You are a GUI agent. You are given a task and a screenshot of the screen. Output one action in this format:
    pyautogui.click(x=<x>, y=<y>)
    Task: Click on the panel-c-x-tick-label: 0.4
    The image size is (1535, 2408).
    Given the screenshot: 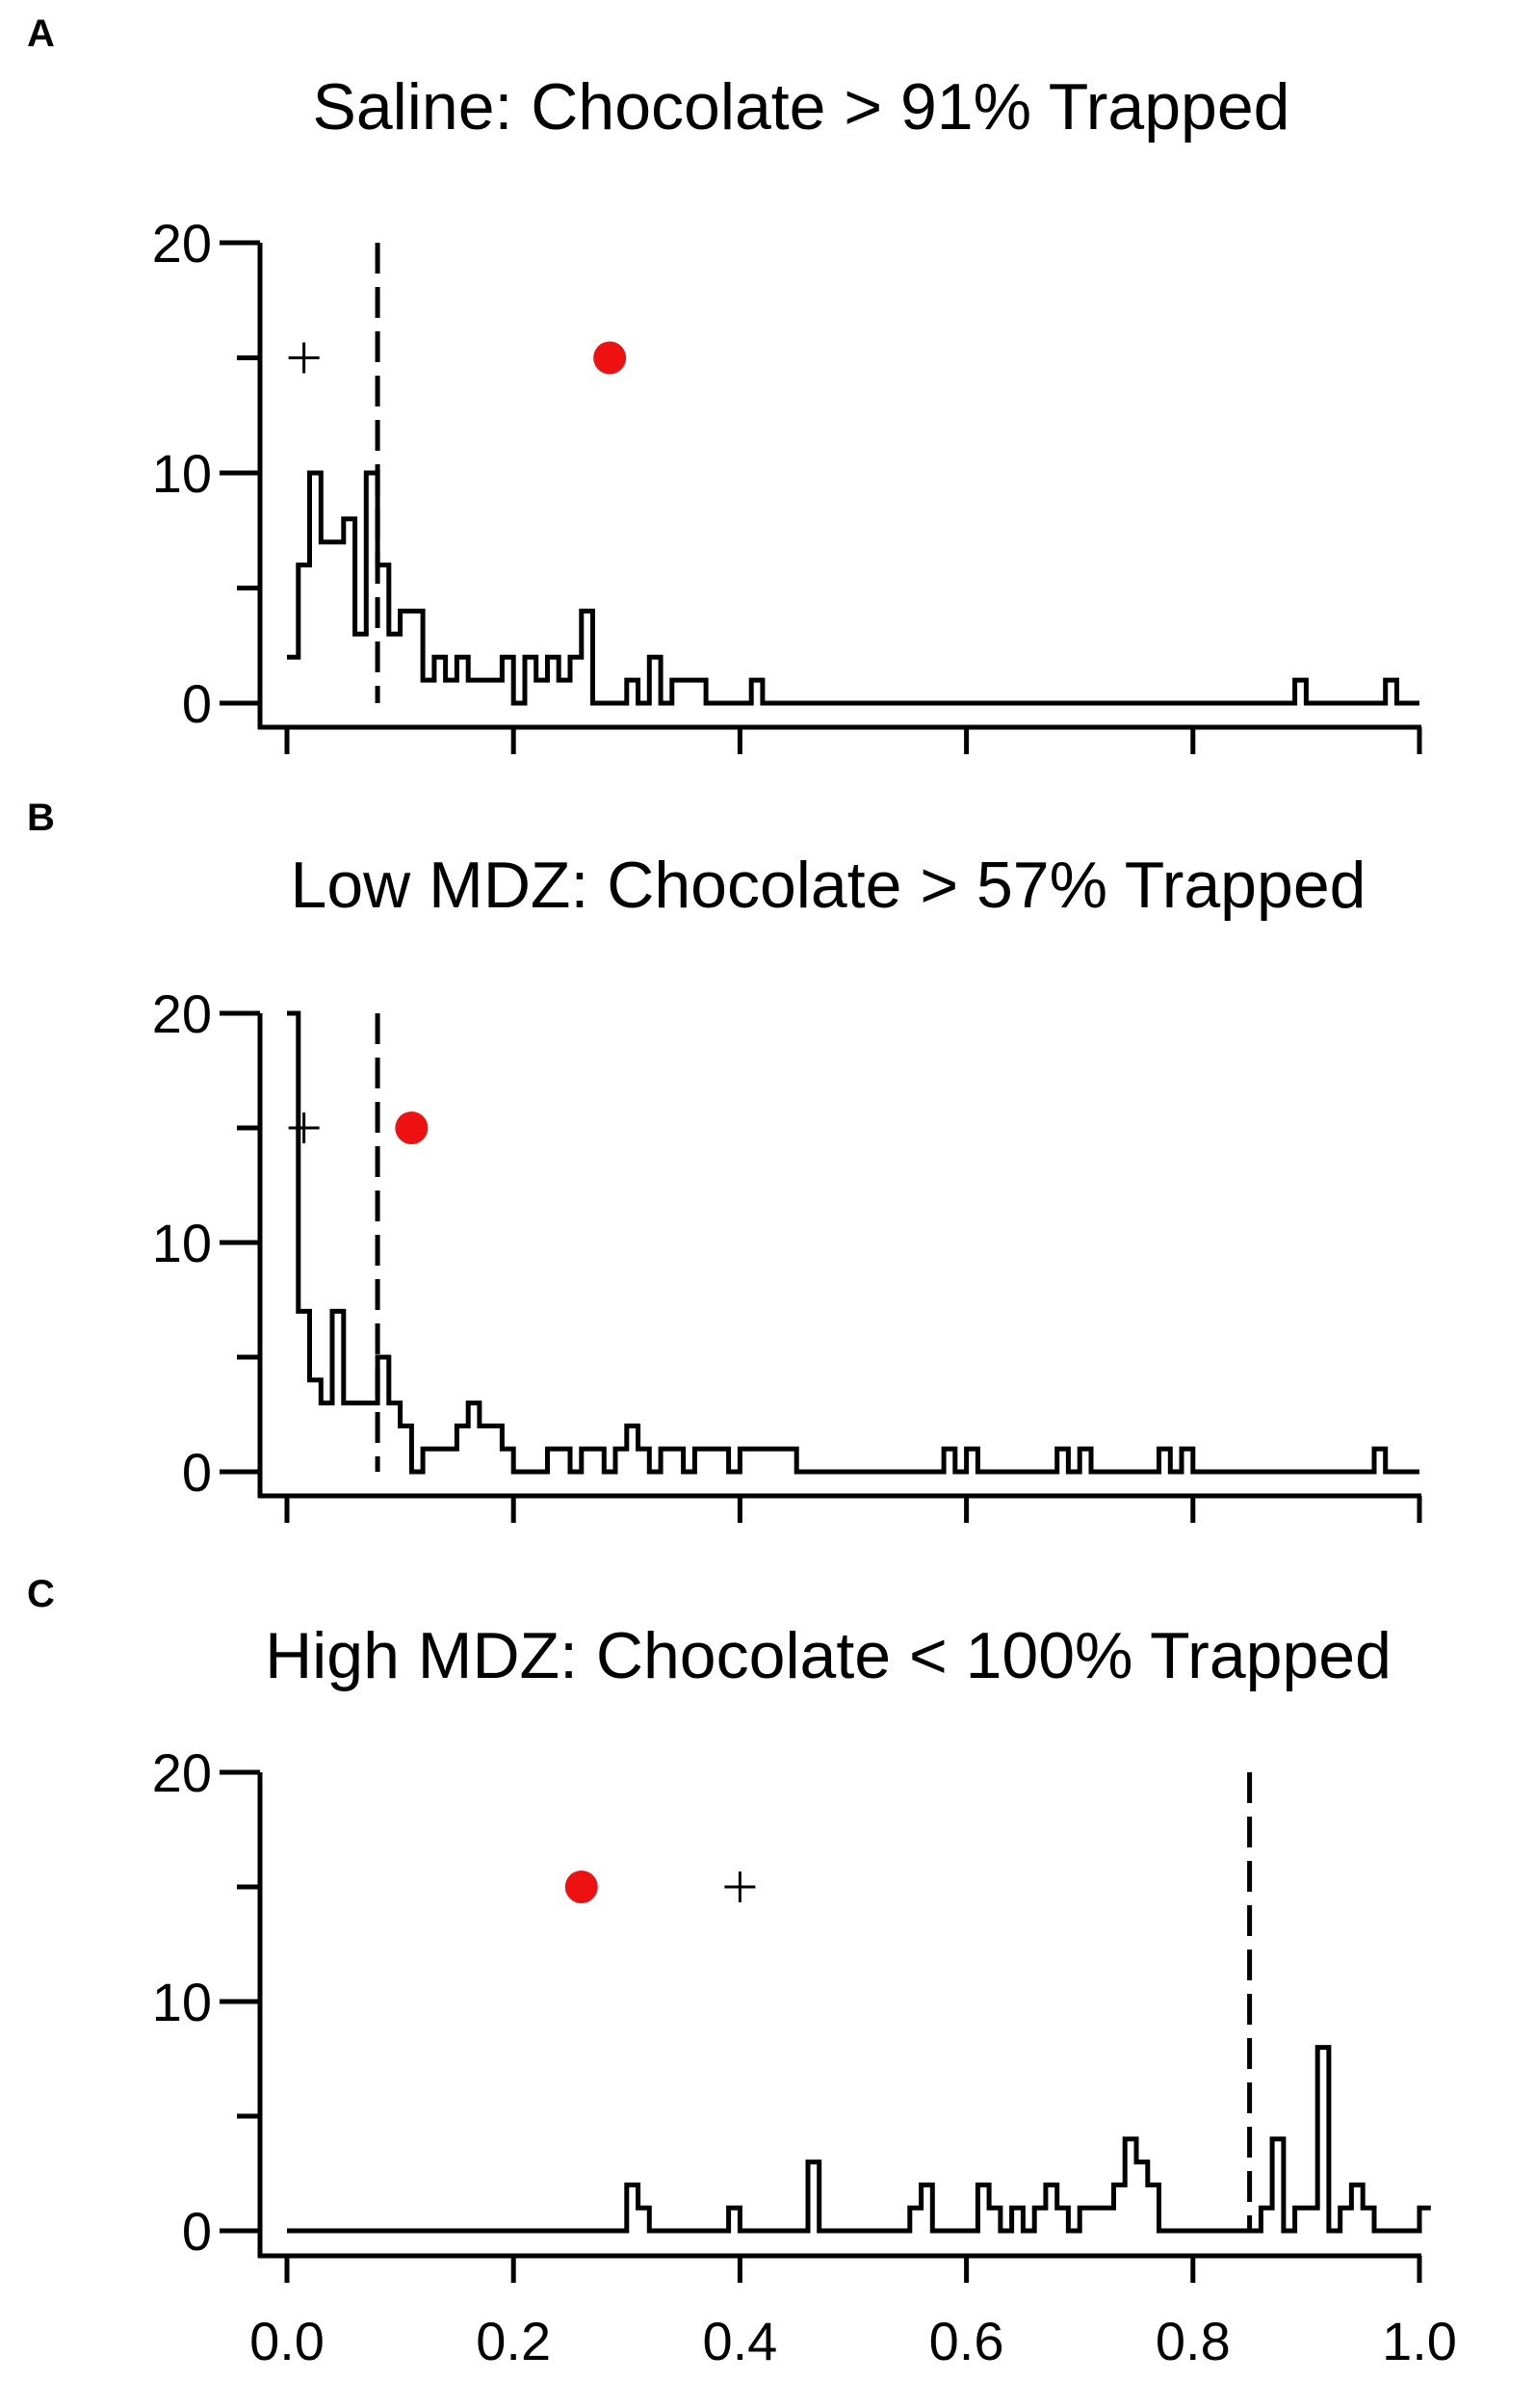 What is the action you would take?
    pyautogui.click(x=739, y=2341)
    